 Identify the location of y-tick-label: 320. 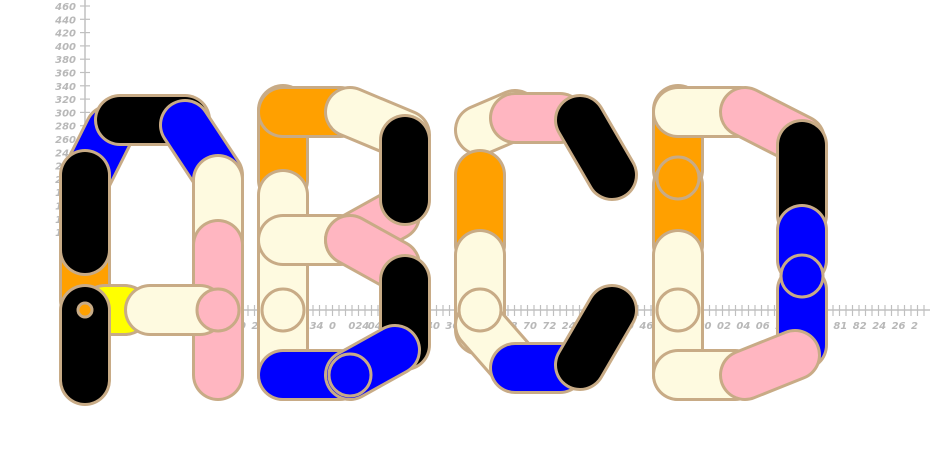
(65, 100).